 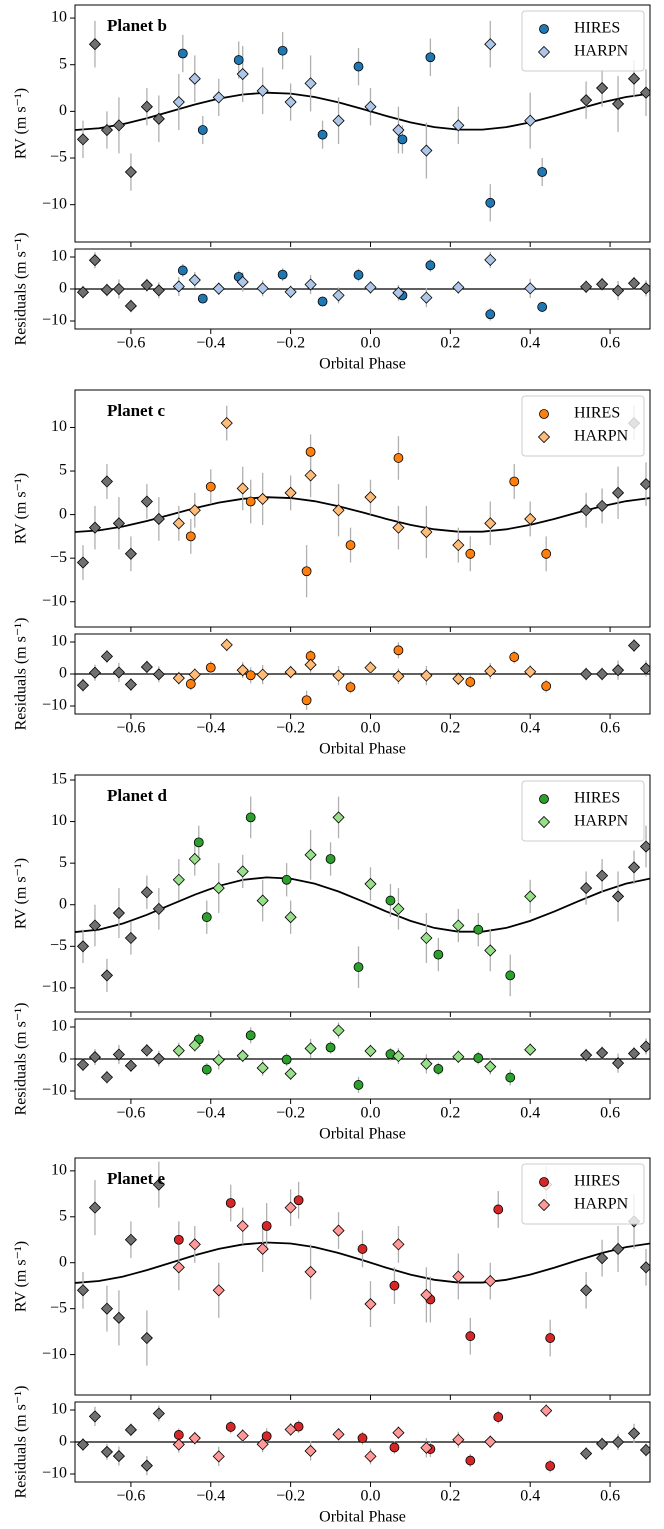 I want to click on y-tick-label: 5, so click(x=63, y=1215).